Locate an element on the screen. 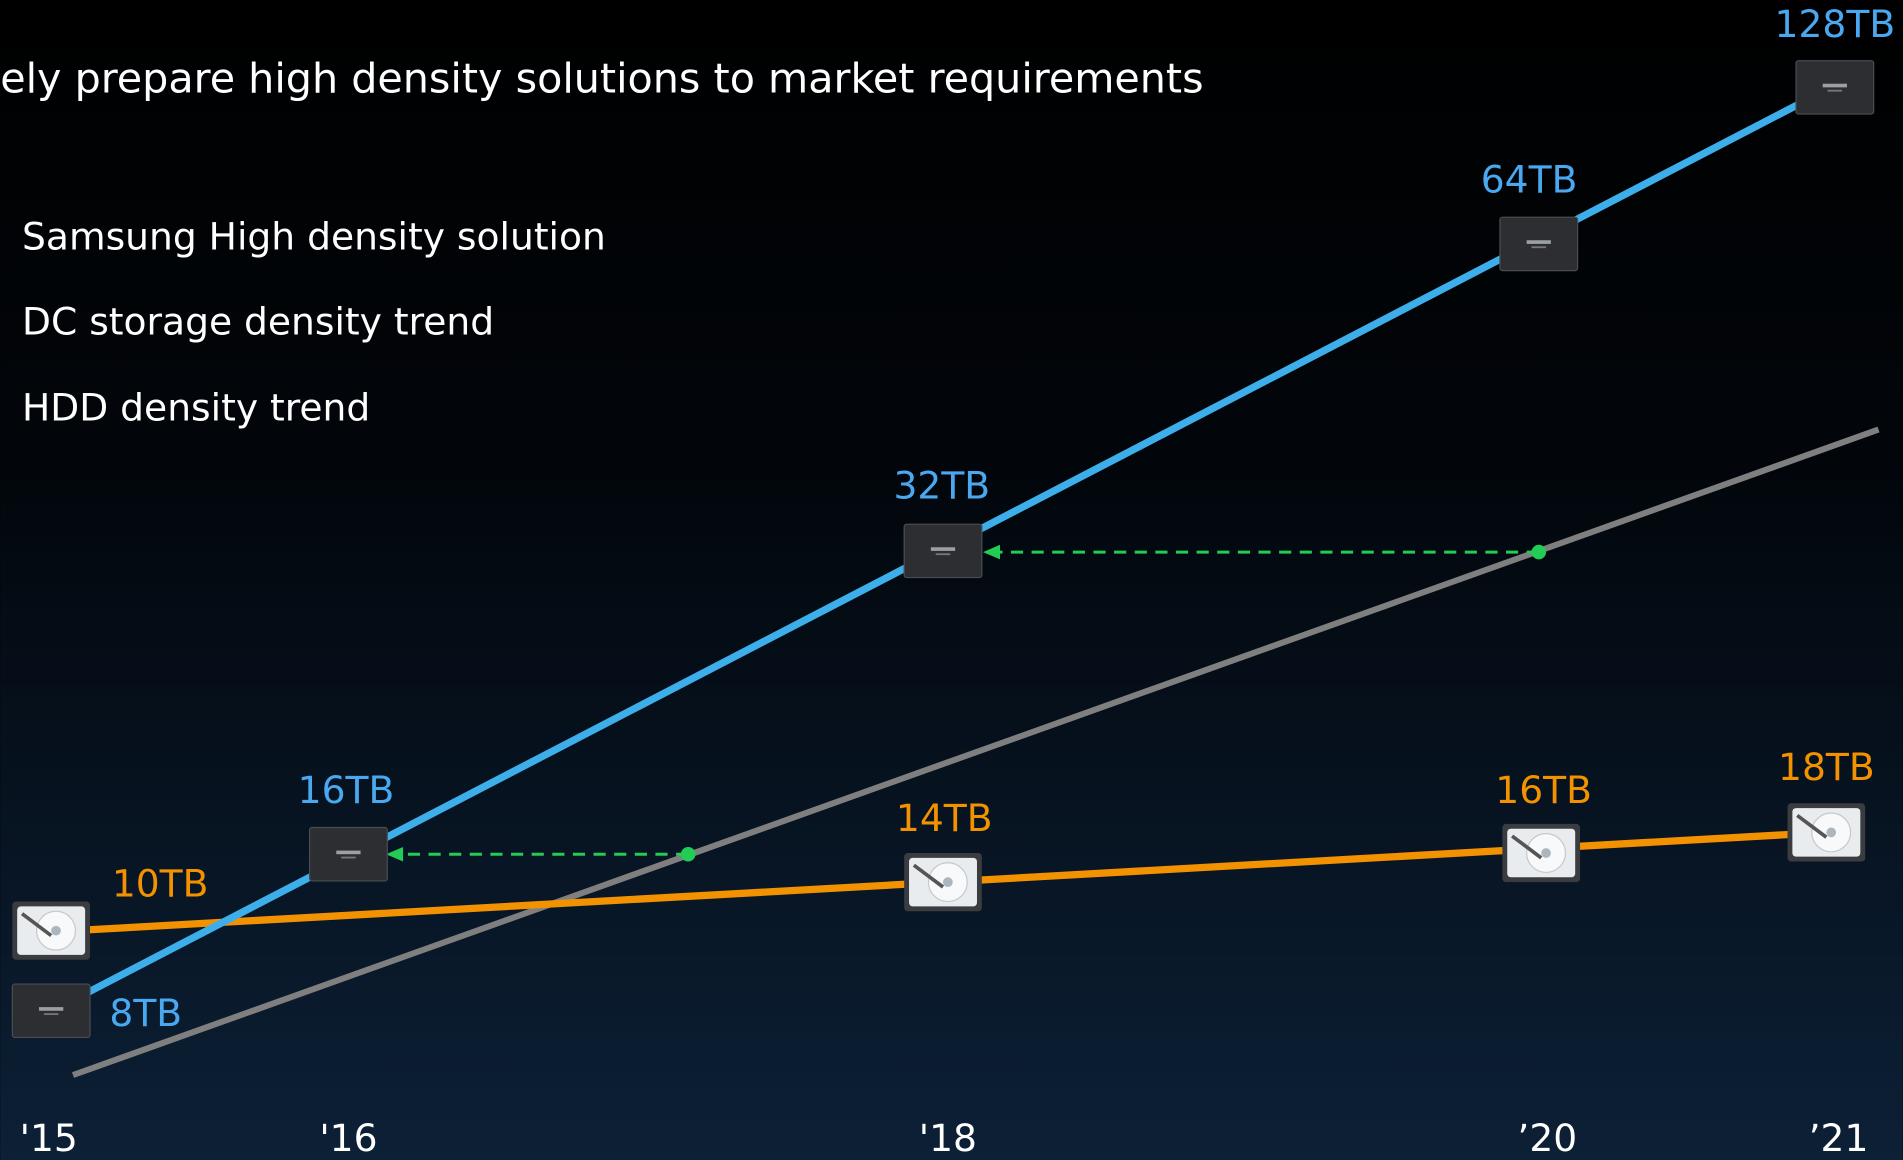 This screenshot has width=1903, height=1160. x-tick-label: '16 is located at coordinates (348, 1138).